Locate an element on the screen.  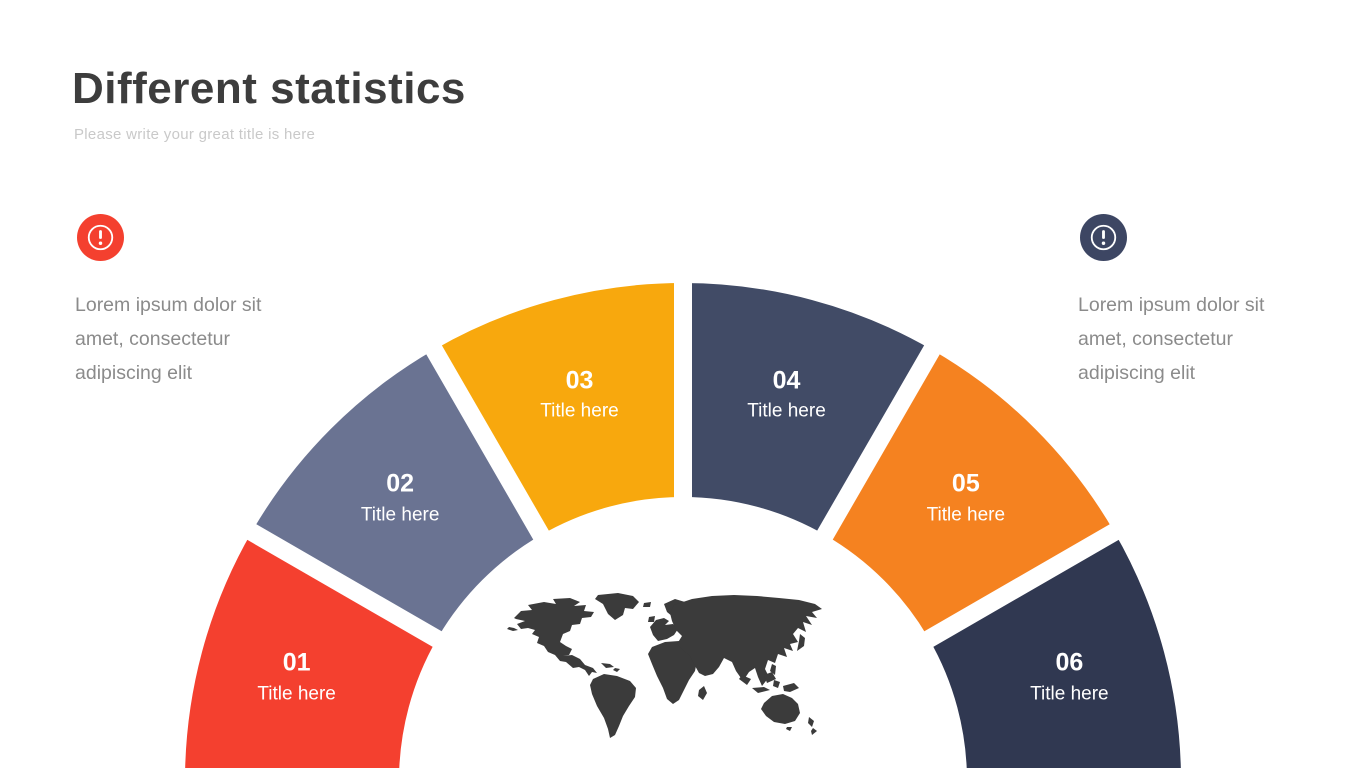
page-title: Different statistics is located at coordinates (269, 88).